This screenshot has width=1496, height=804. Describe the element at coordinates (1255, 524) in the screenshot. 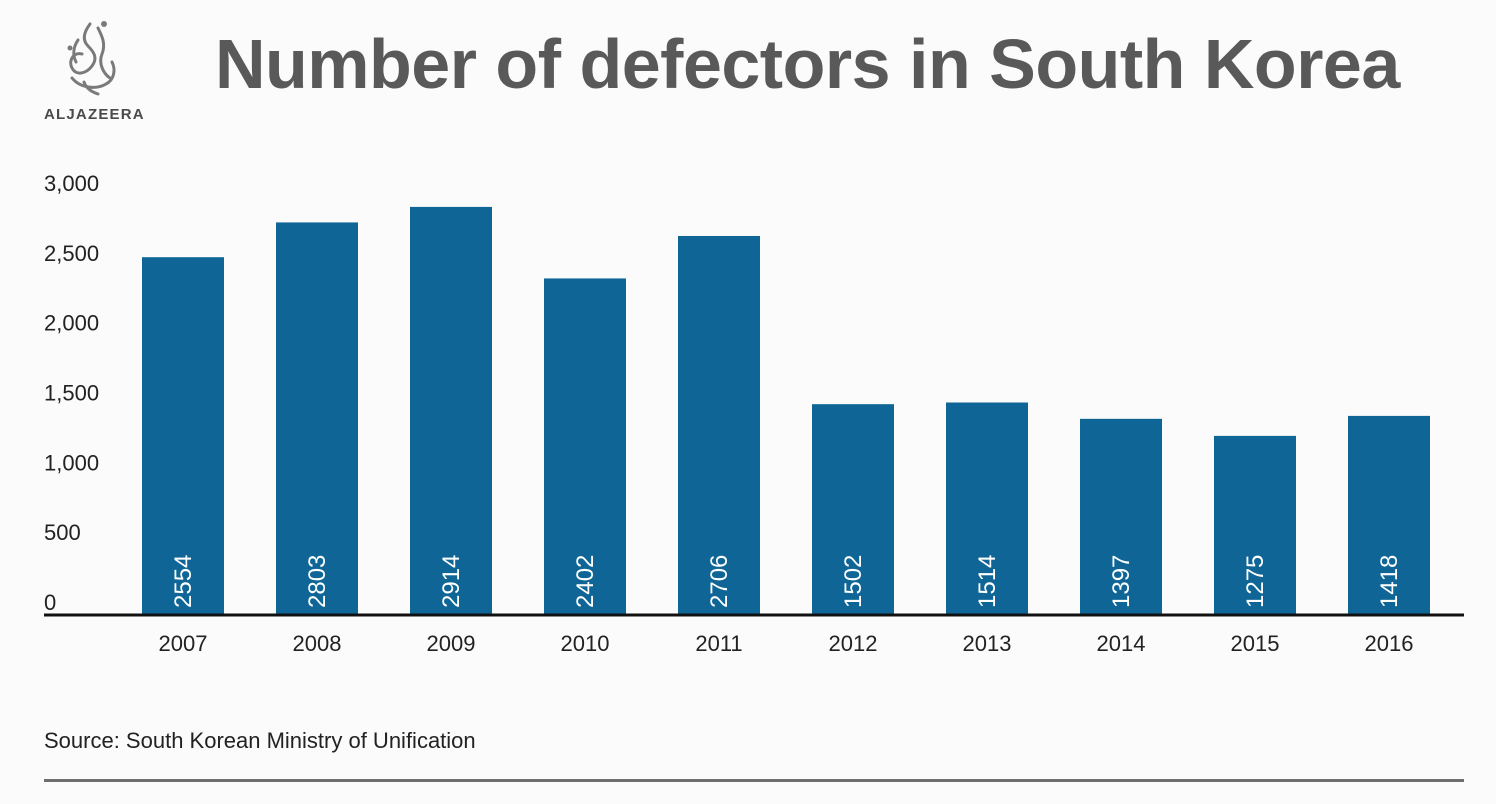

I see `bar-2015` at that location.